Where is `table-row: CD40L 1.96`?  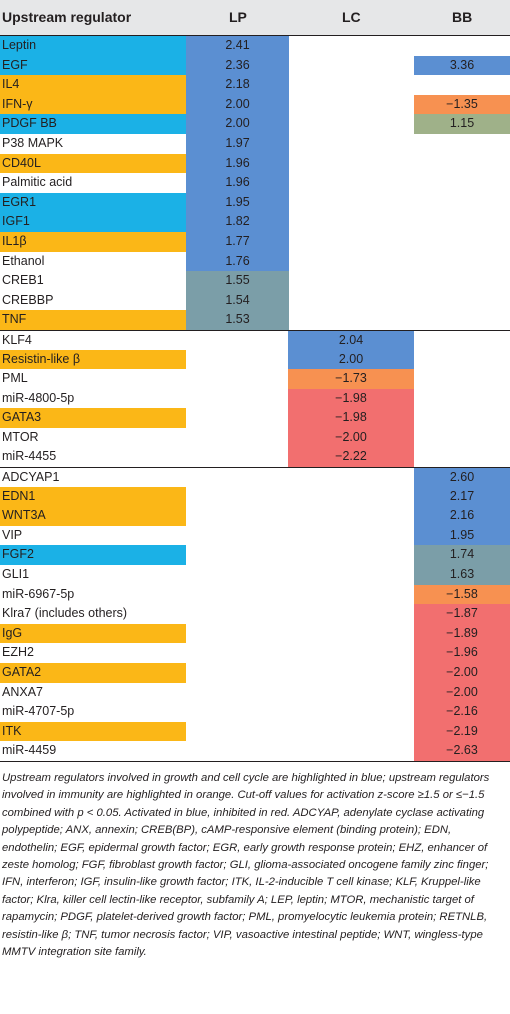 table-row: CD40L 1.96 is located at coordinates (255, 163).